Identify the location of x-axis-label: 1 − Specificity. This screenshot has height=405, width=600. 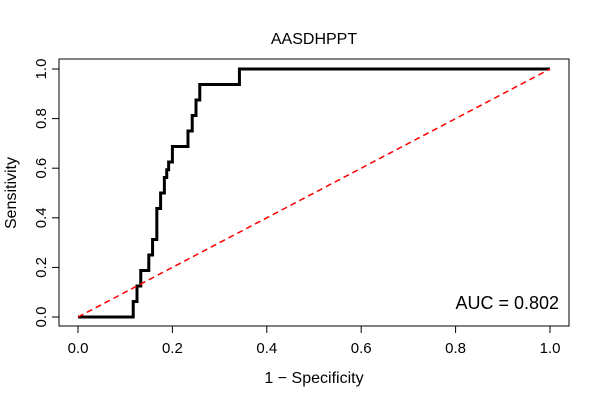
(313, 378).